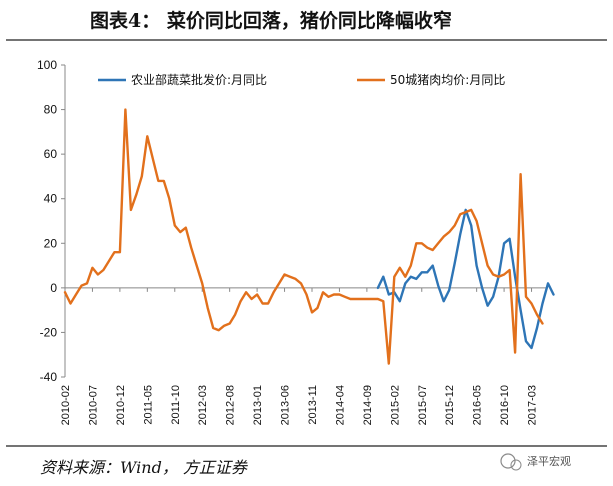 Image resolution: width=613 pixels, height=486 pixels. I want to click on x-tick-label: 2013-06, so click(286, 405).